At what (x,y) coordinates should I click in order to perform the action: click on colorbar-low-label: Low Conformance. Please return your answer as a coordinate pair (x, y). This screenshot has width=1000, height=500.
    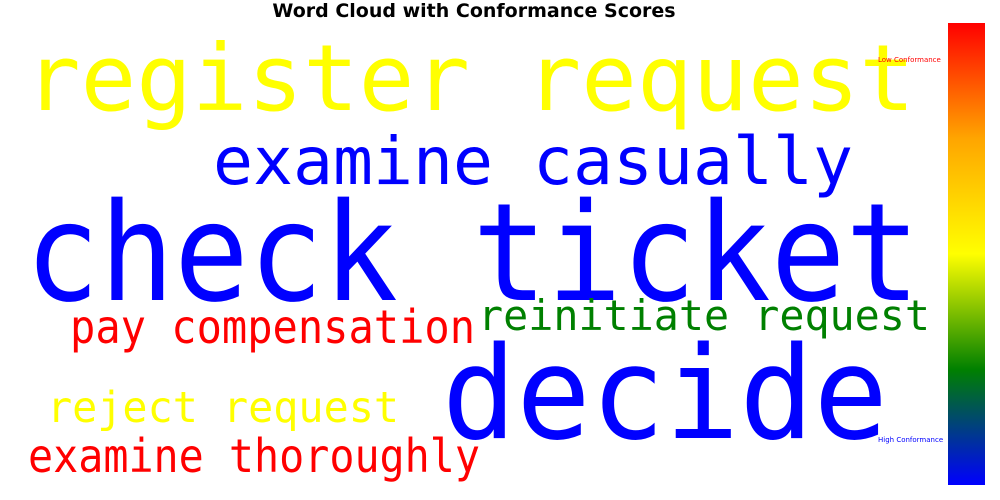
    Looking at the image, I should click on (909, 60).